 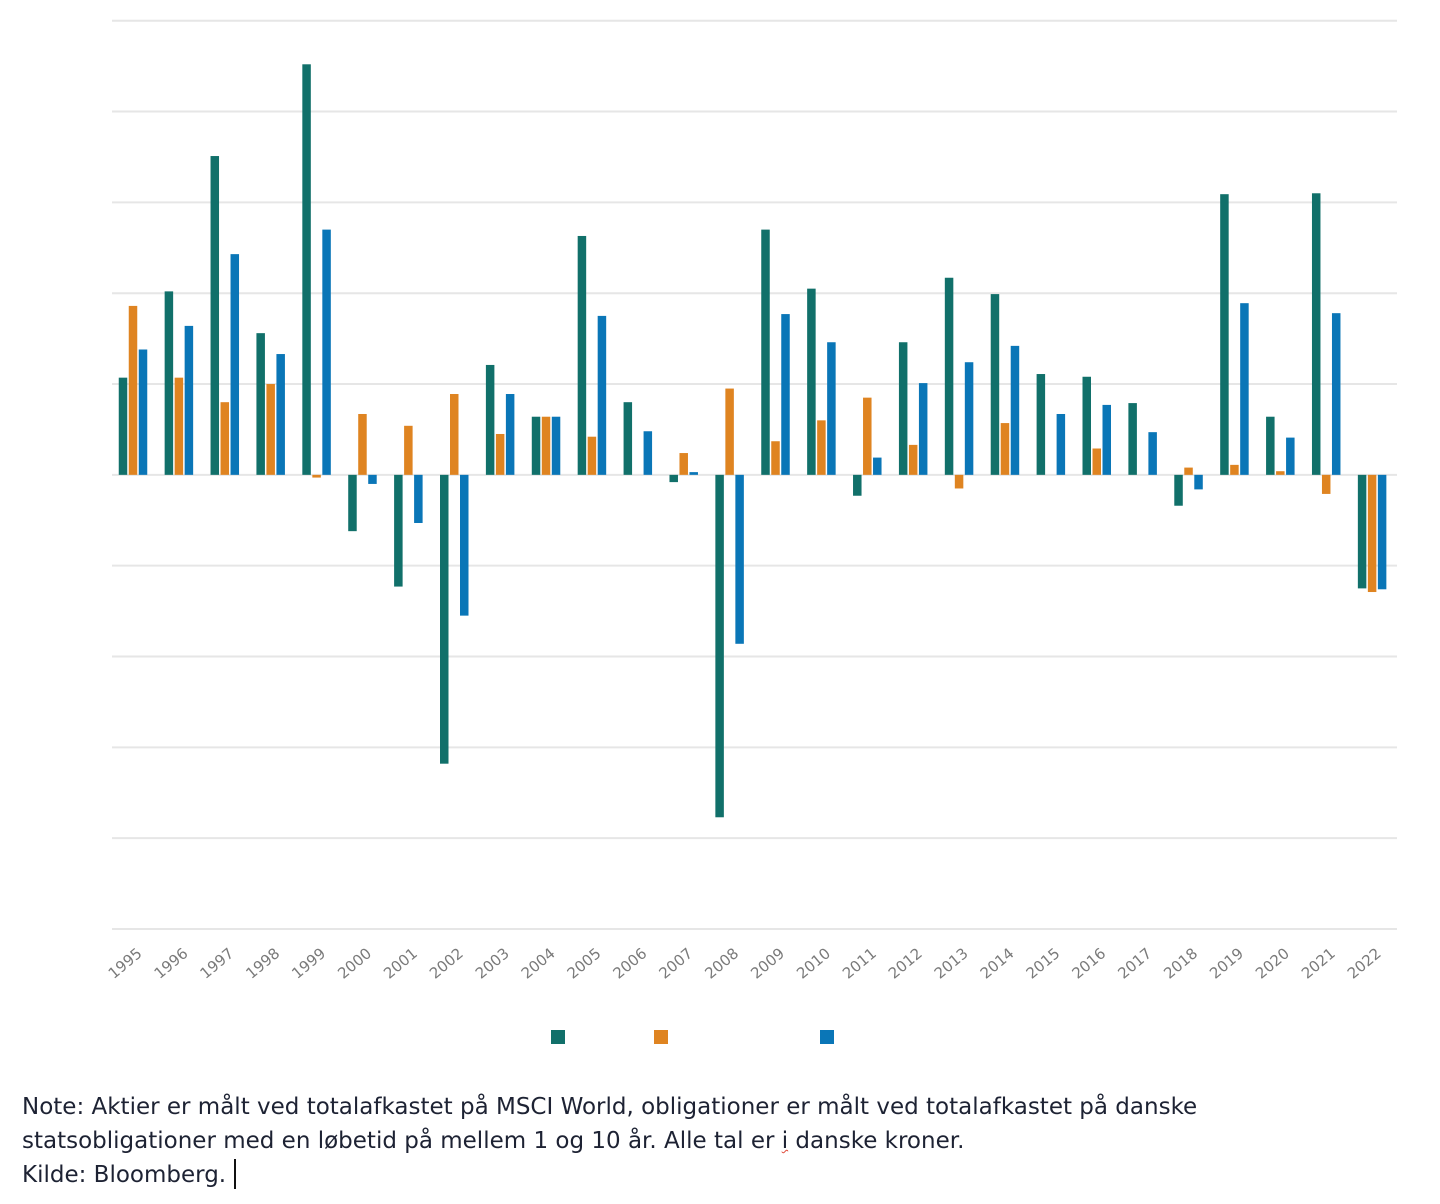 I want to click on bar-series-1-1997, so click(x=215, y=315).